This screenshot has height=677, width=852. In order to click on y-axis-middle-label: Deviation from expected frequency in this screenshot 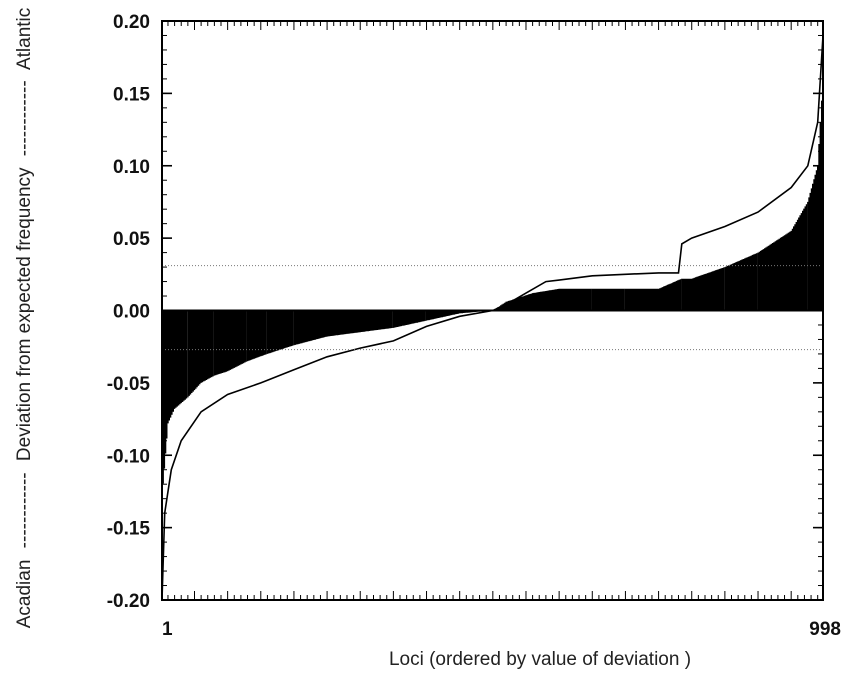, I will do `click(24, 314)`.